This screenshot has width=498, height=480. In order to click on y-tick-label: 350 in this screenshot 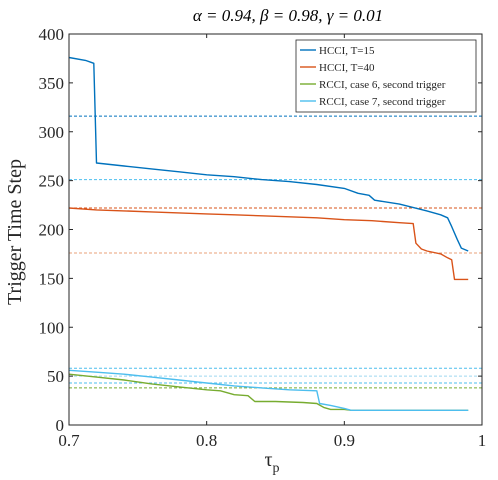, I will do `click(52, 83)`.